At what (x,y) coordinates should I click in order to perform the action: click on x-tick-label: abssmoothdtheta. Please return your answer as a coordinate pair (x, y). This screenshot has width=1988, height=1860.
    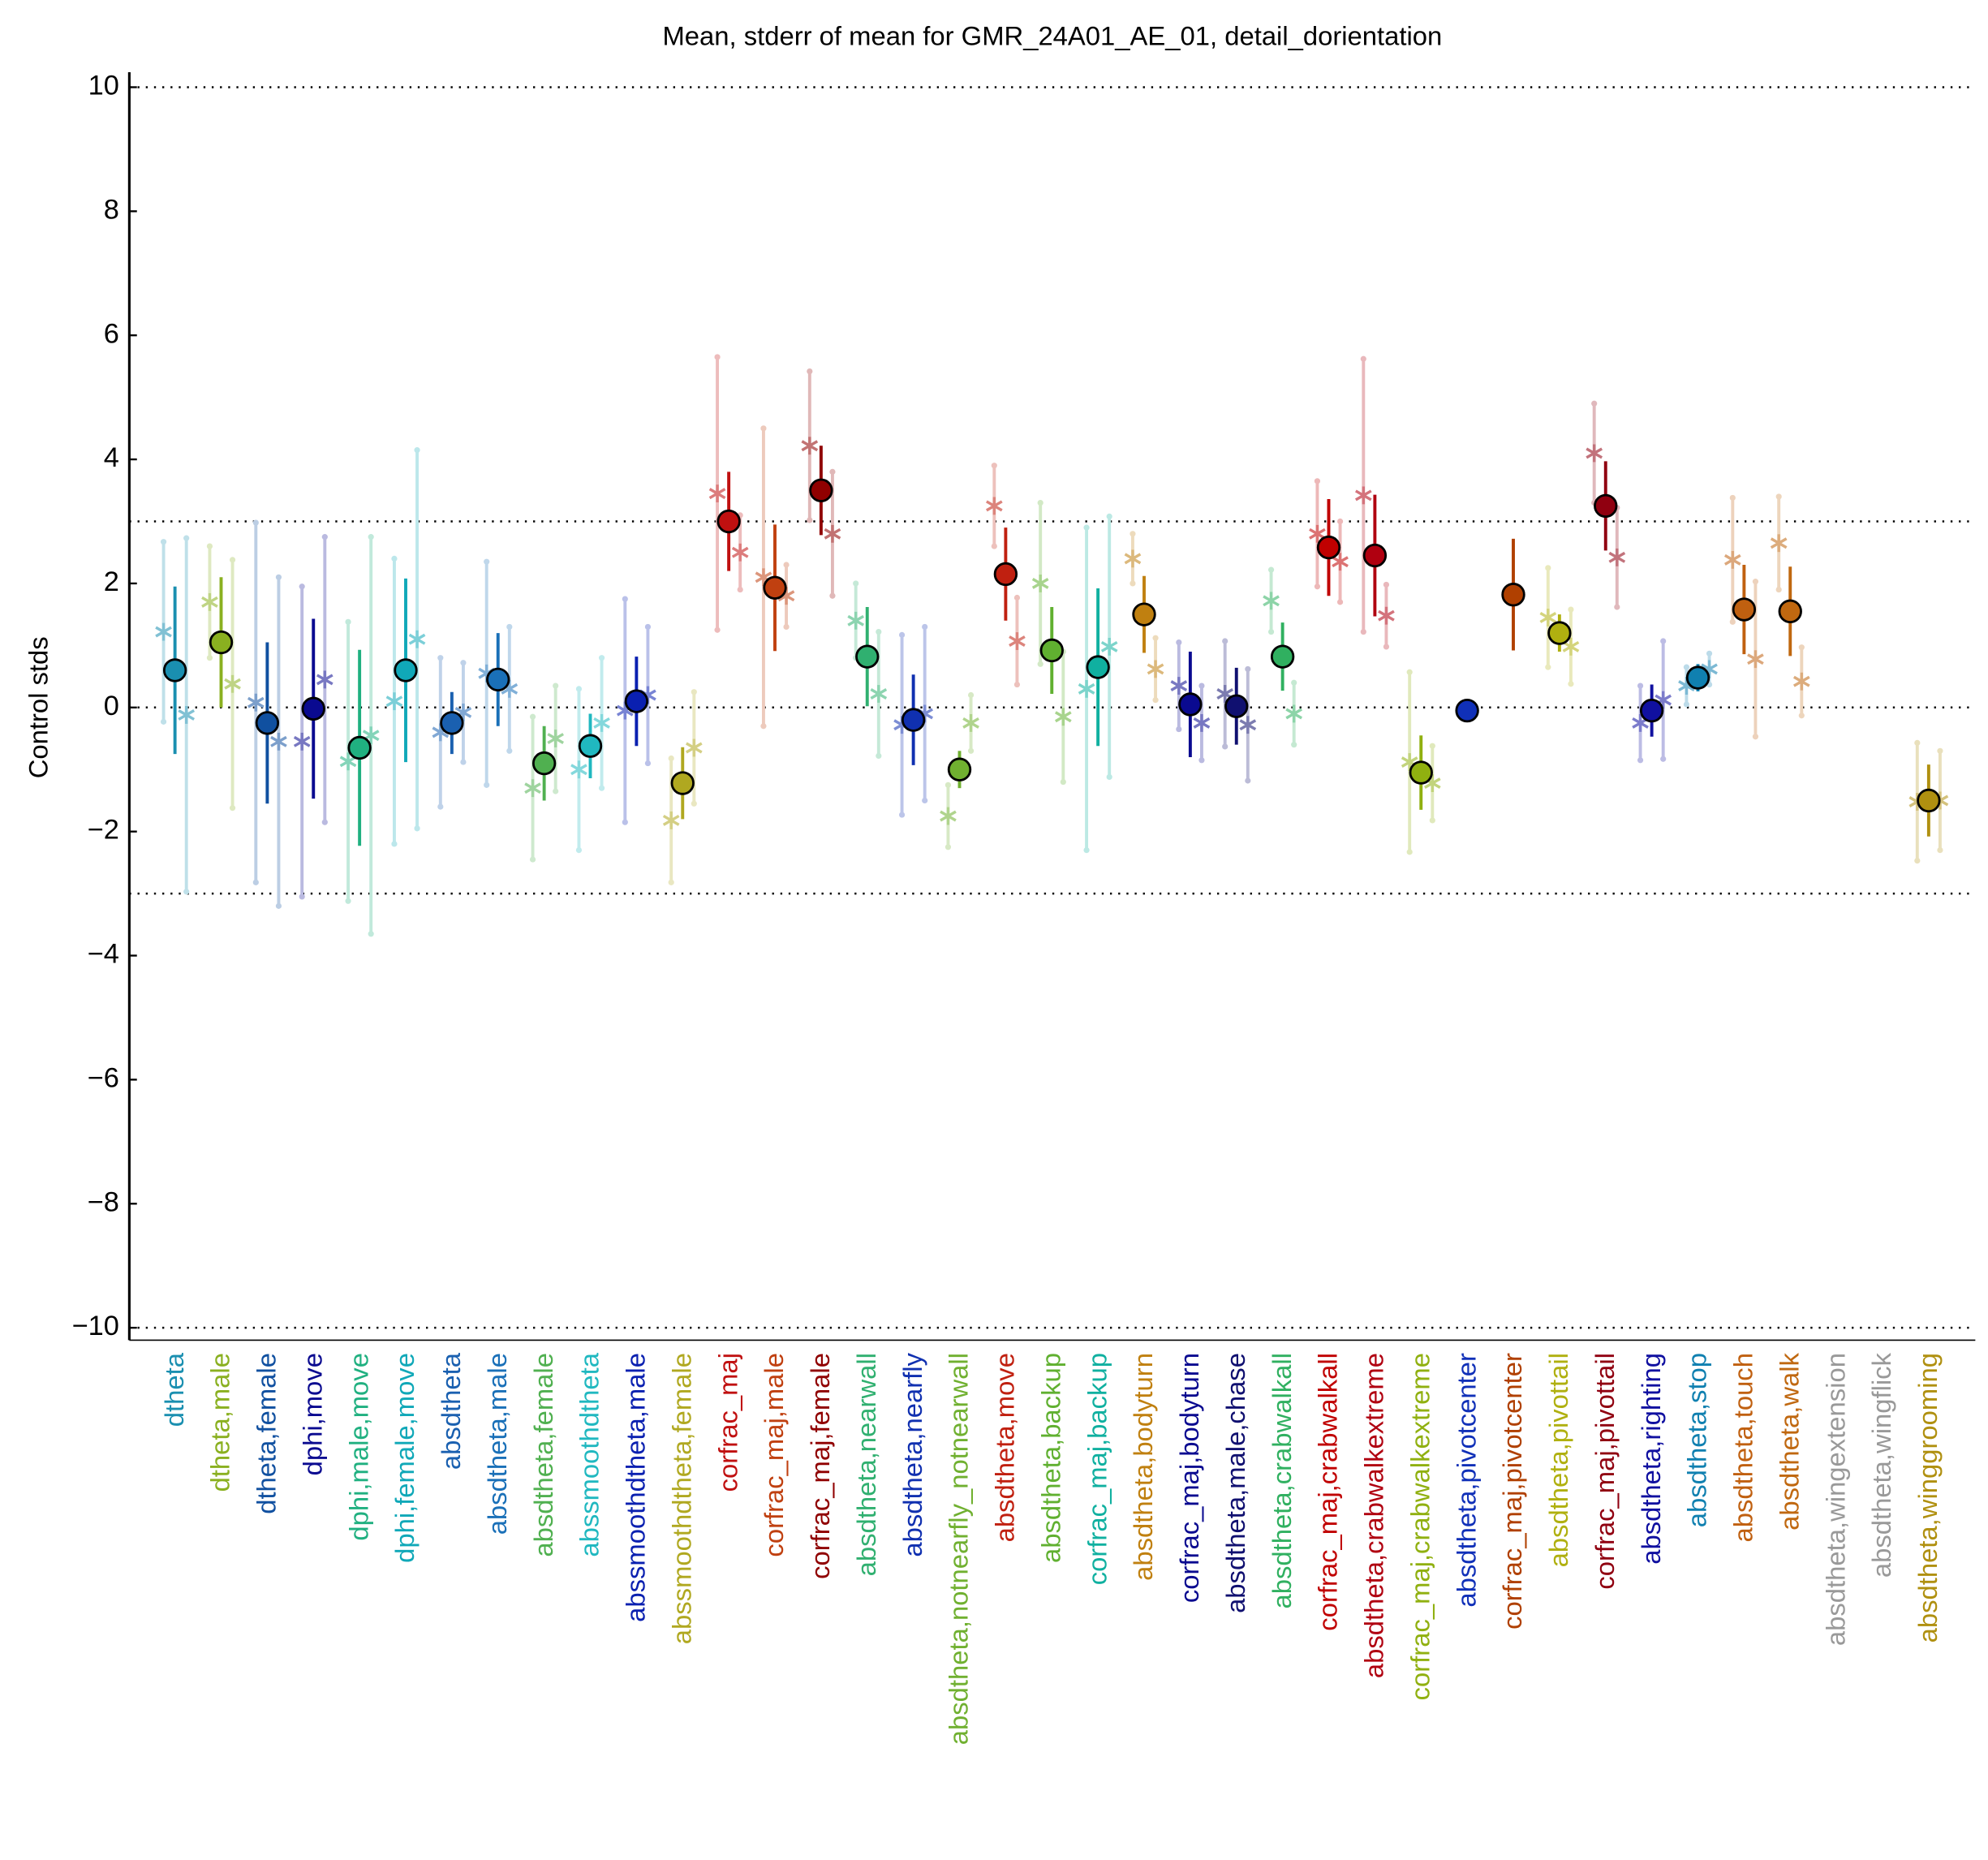
    Looking at the image, I should click on (589, 1454).